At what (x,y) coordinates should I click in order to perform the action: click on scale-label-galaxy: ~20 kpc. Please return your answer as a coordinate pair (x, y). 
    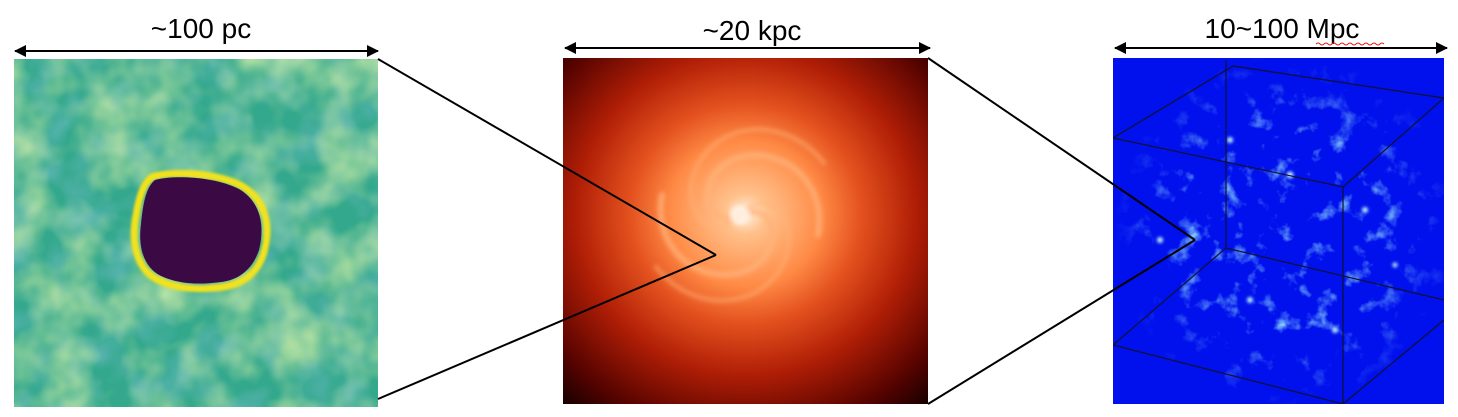
    Looking at the image, I should click on (752, 30).